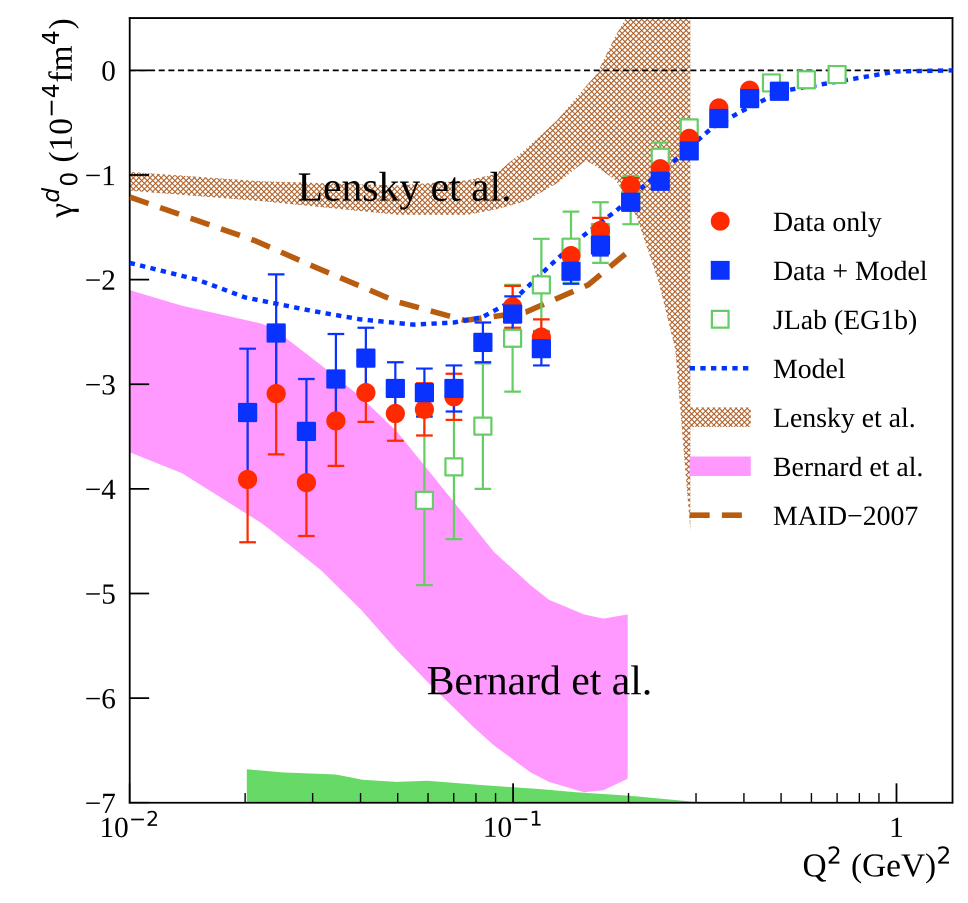 The height and width of the screenshot is (903, 968). Describe the element at coordinates (848, 466) in the screenshot. I see `legend-label: Bernard et al.` at that location.